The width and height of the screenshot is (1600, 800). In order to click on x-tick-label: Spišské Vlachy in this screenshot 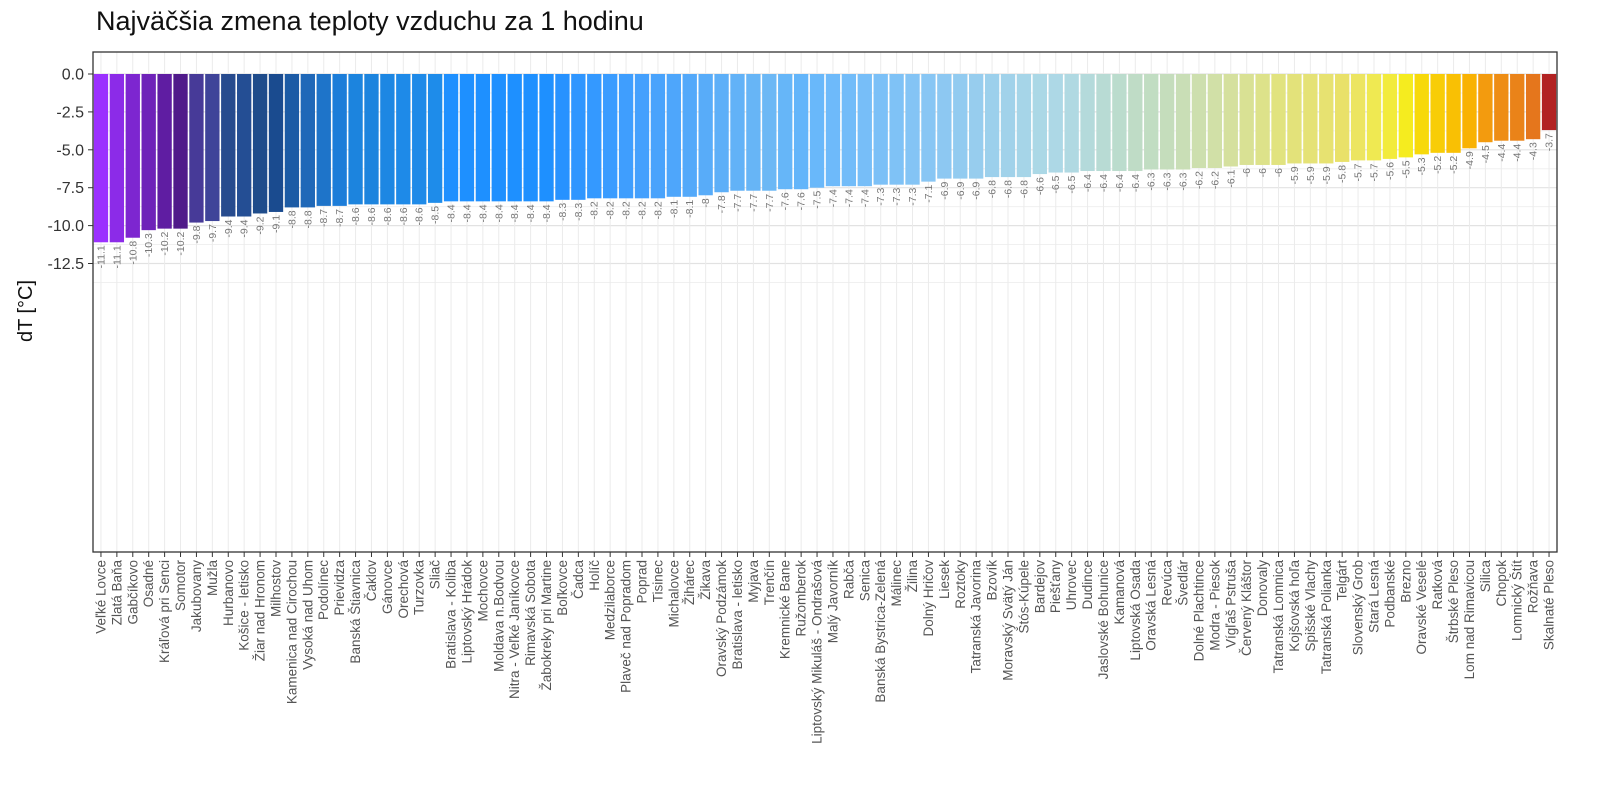, I will do `click(1310, 606)`.